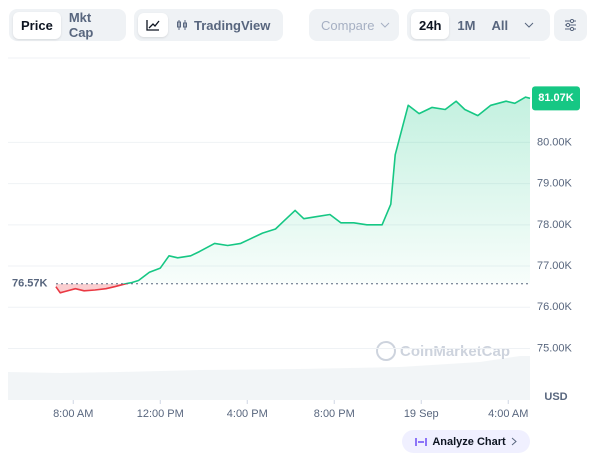 This screenshot has height=470, width=596. Describe the element at coordinates (348, 25) in the screenshot. I see `compare-text: Compare` at that location.